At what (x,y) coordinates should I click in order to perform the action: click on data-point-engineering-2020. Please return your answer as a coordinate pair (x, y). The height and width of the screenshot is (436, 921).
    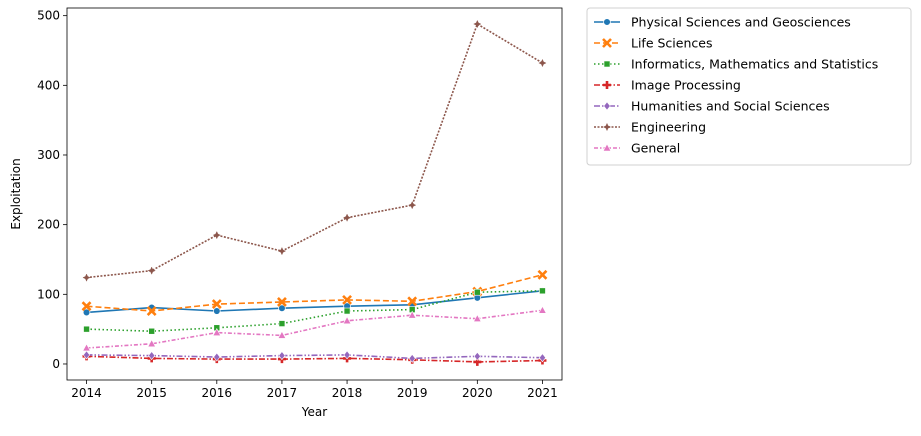
    Looking at the image, I should click on (477, 24).